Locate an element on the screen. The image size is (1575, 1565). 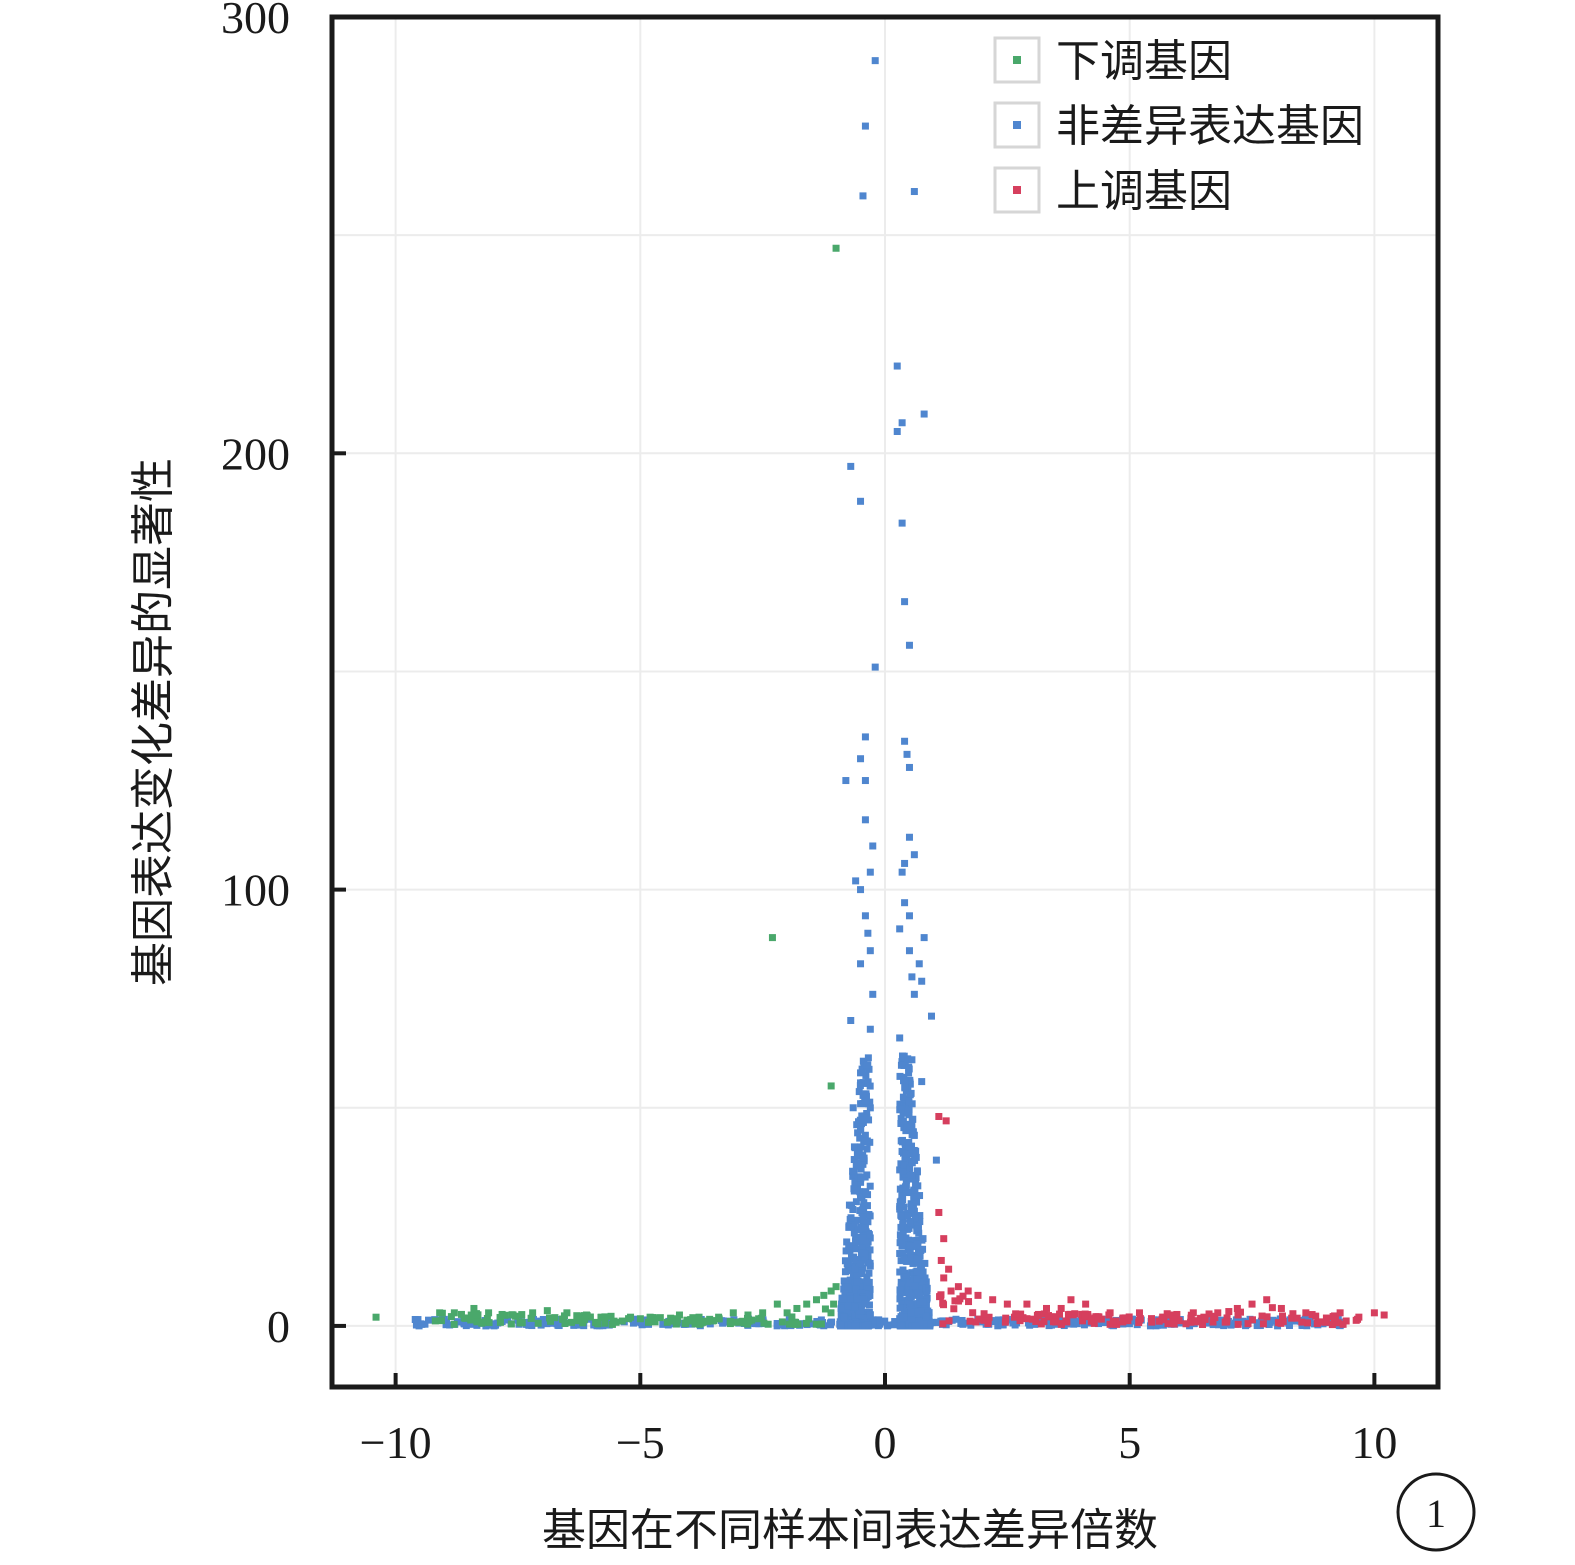
x-axis-title: 基因在不同样本间表达差异倍数 is located at coordinates (850, 1530).